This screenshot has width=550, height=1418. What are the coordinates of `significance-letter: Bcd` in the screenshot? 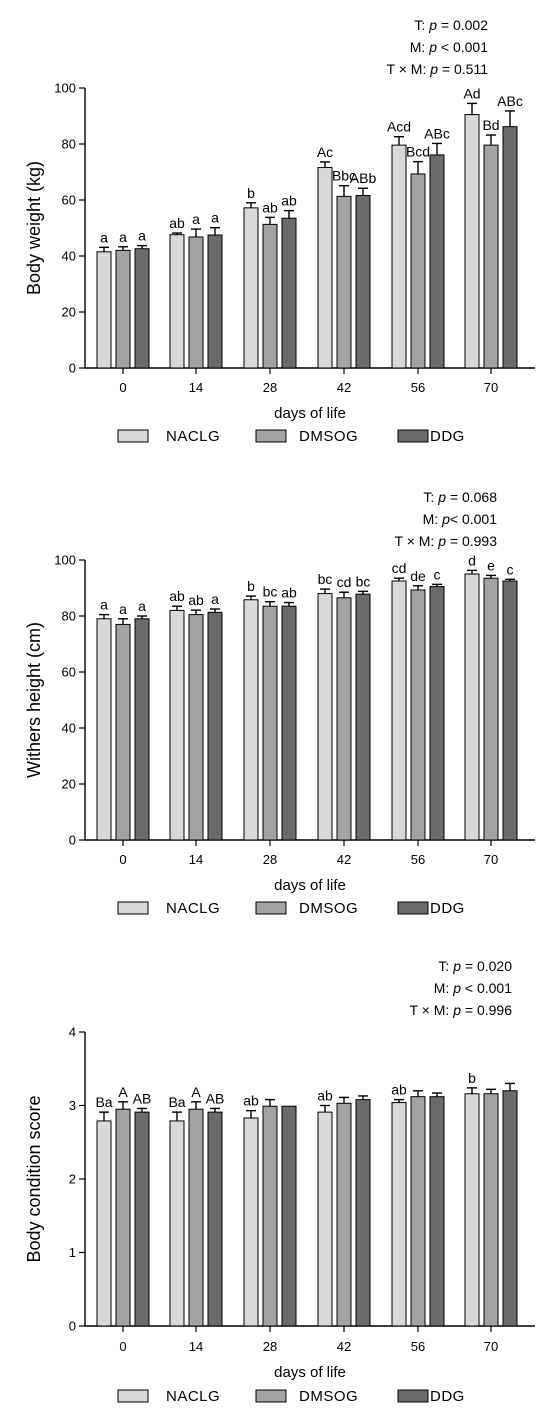 It's located at (418, 152).